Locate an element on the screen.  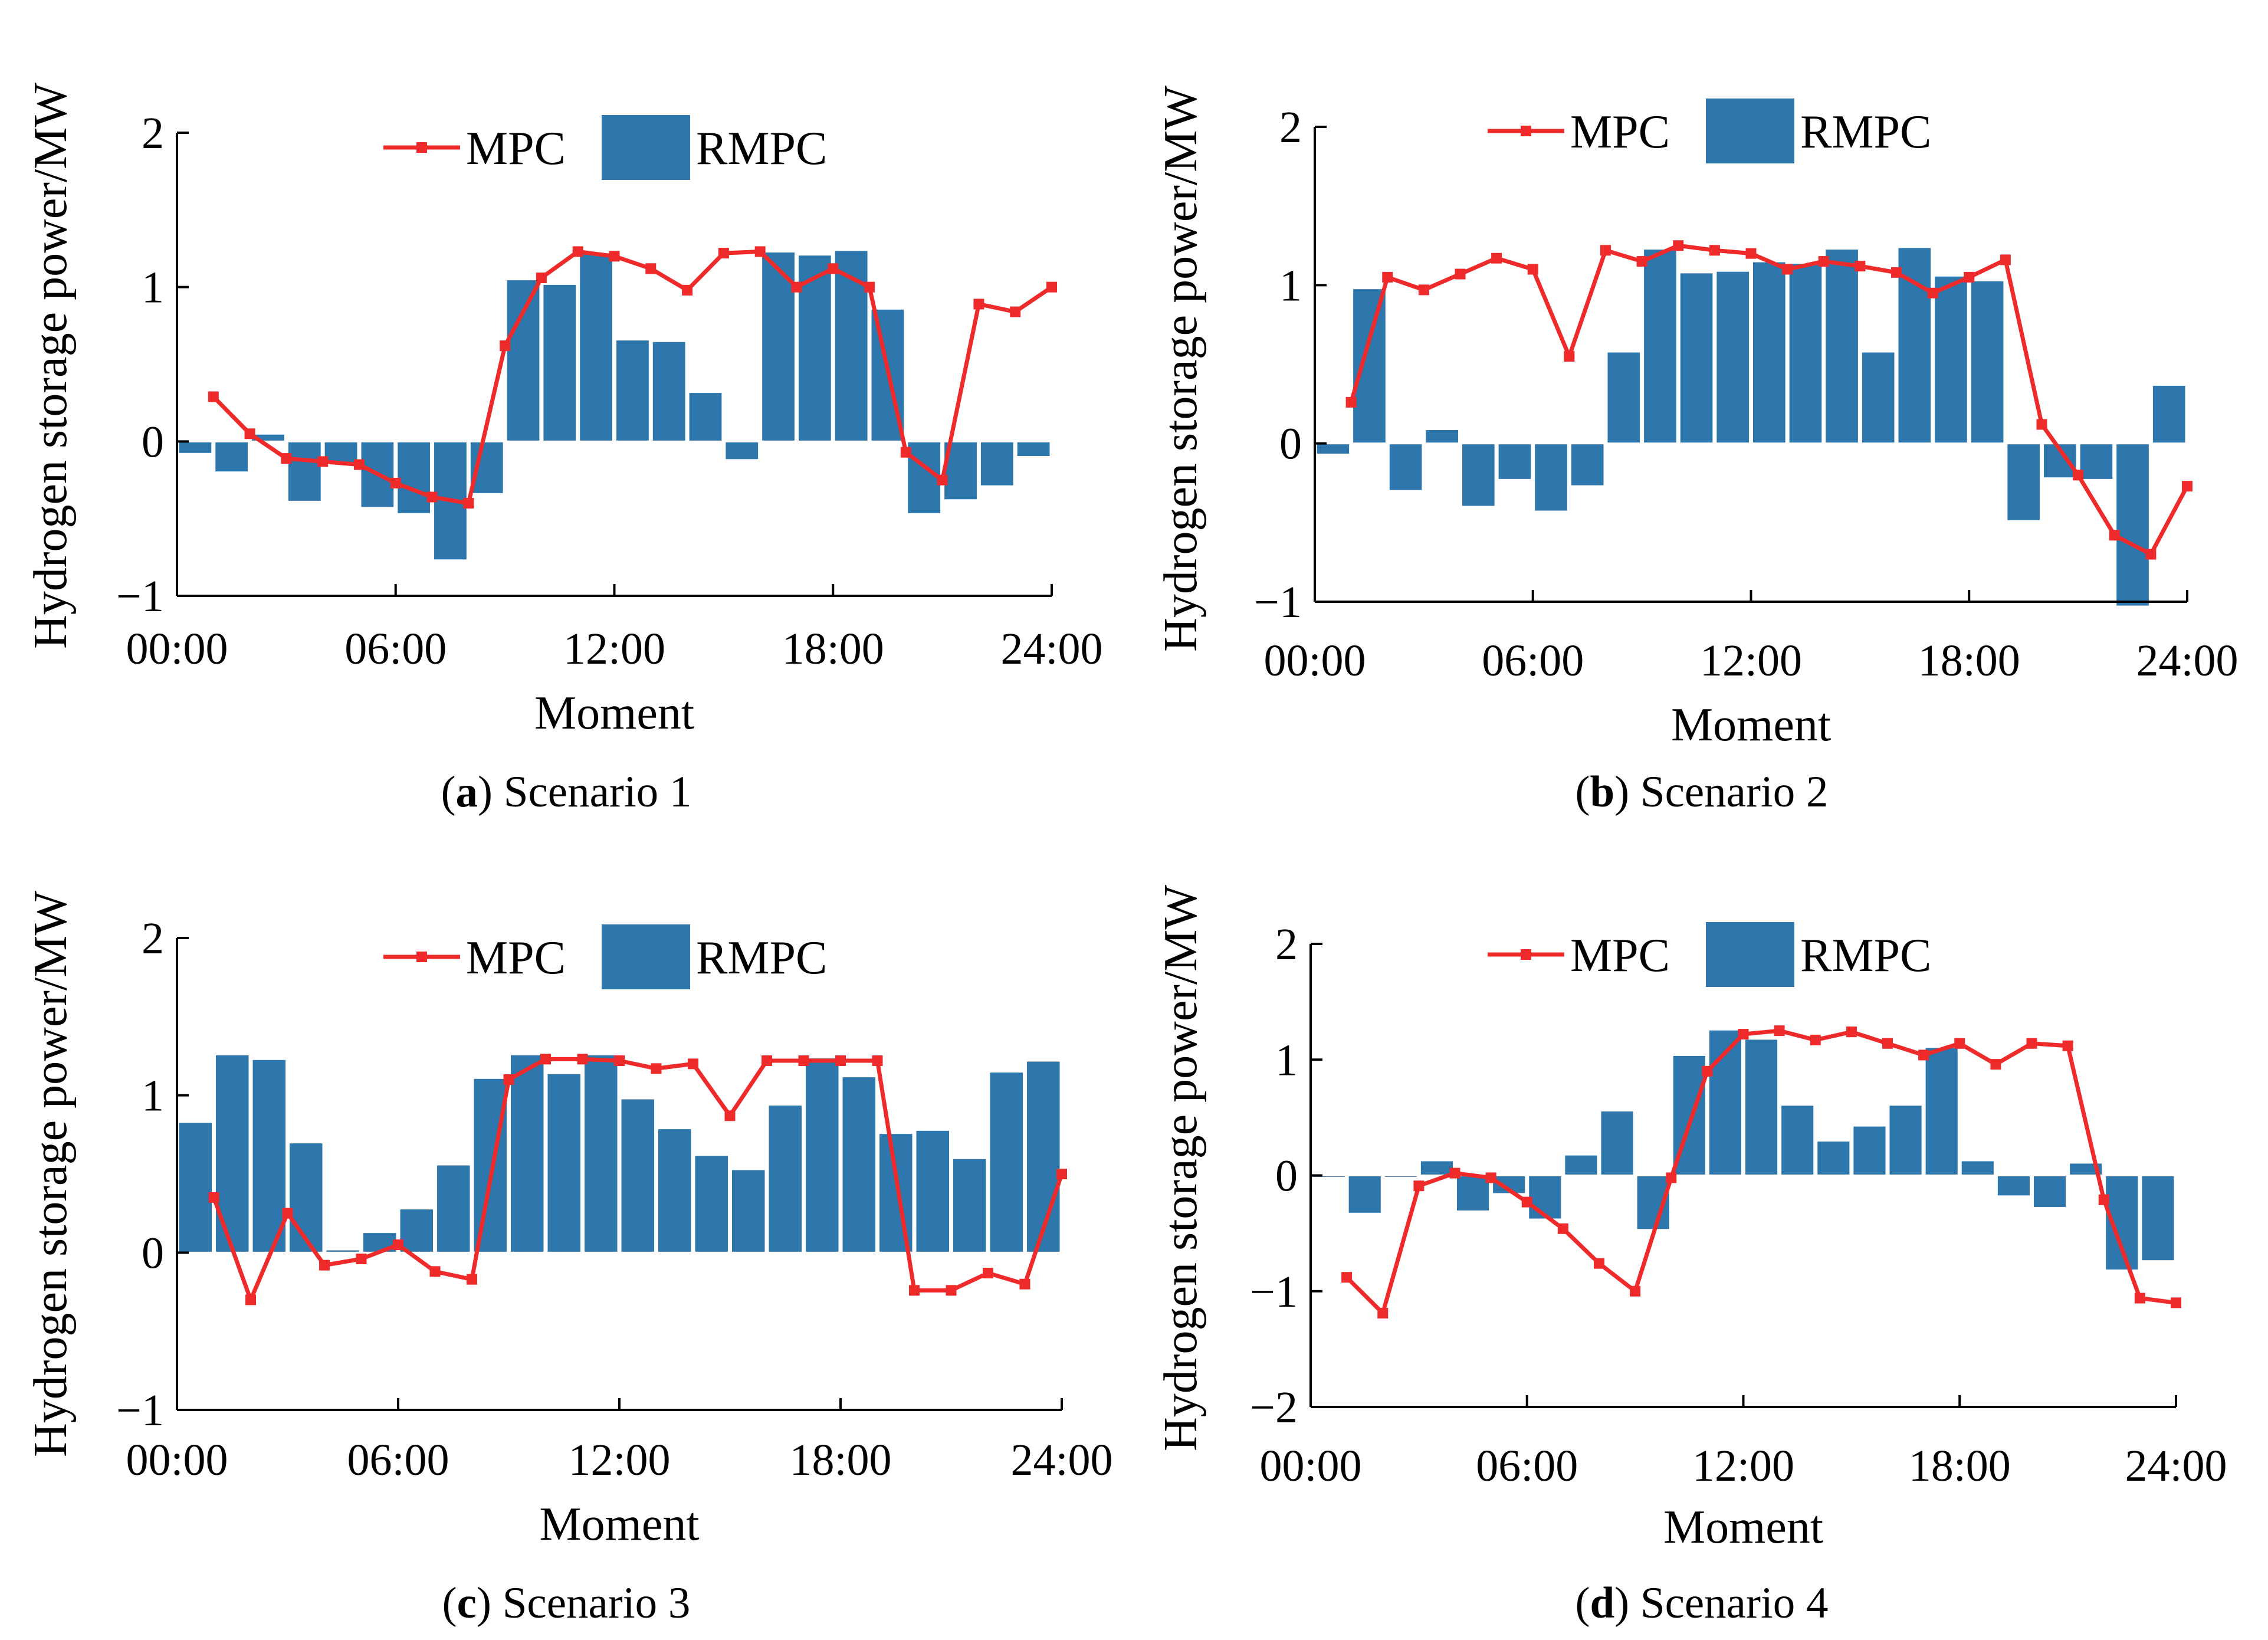
mpc-line is located at coordinates (632, 377).